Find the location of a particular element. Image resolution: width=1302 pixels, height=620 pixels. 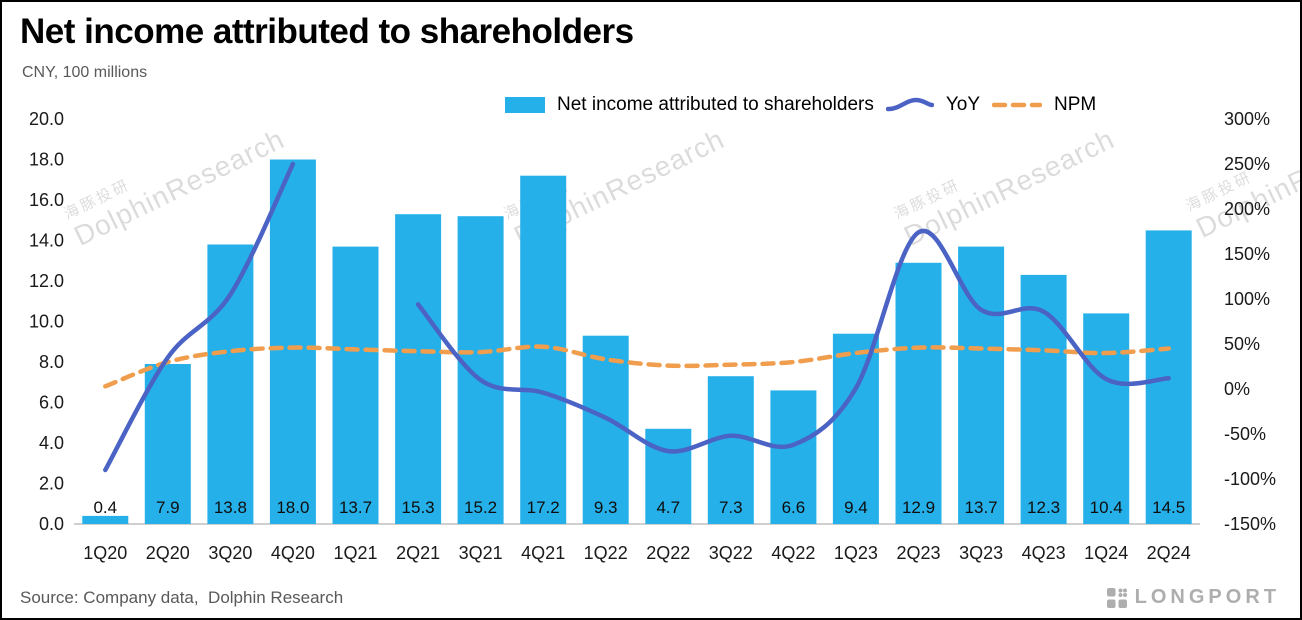

legend-label-yoy: YoY is located at coordinates (963, 104).